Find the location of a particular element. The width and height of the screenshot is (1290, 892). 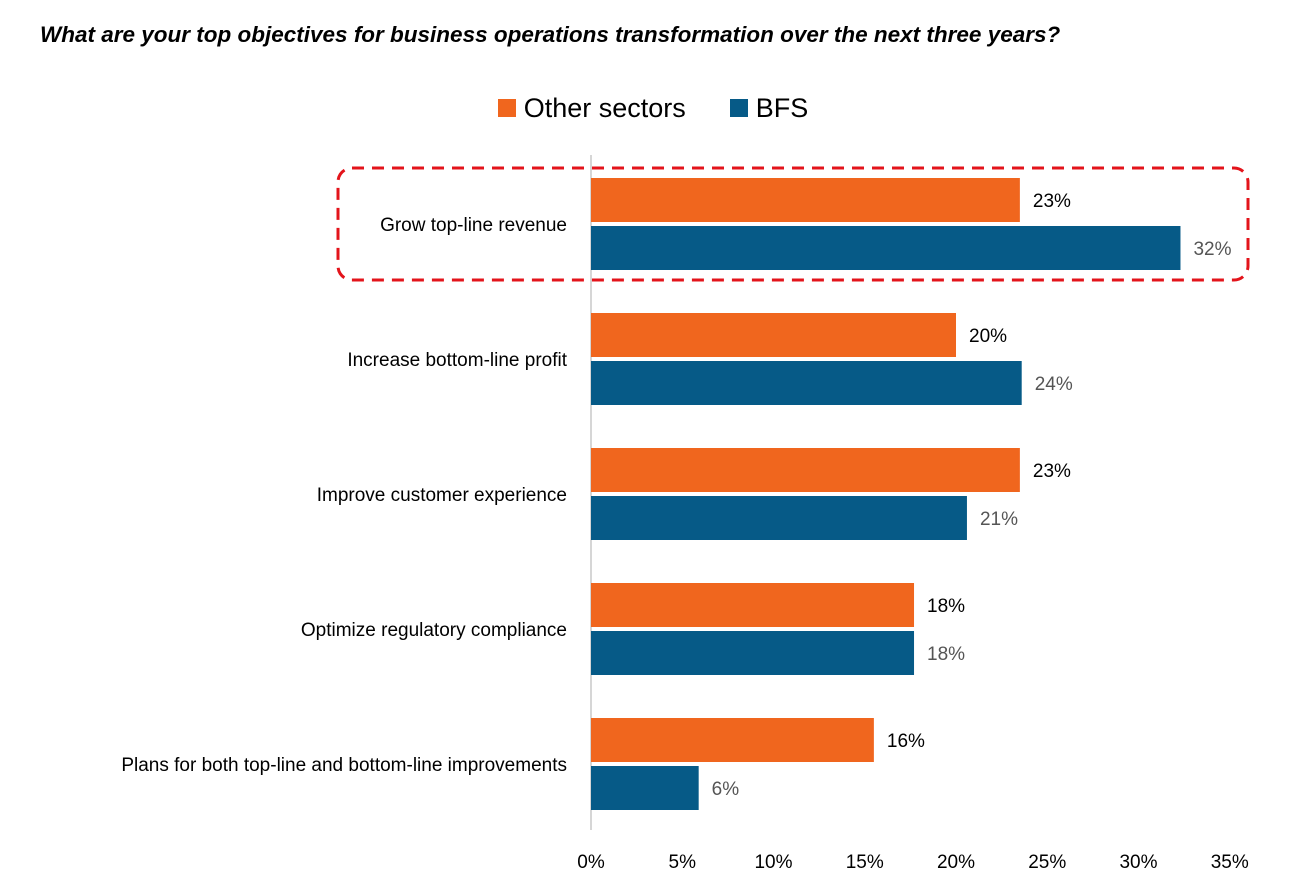

legend-item-other-sectors: Other sectors is located at coordinates (577, 108).